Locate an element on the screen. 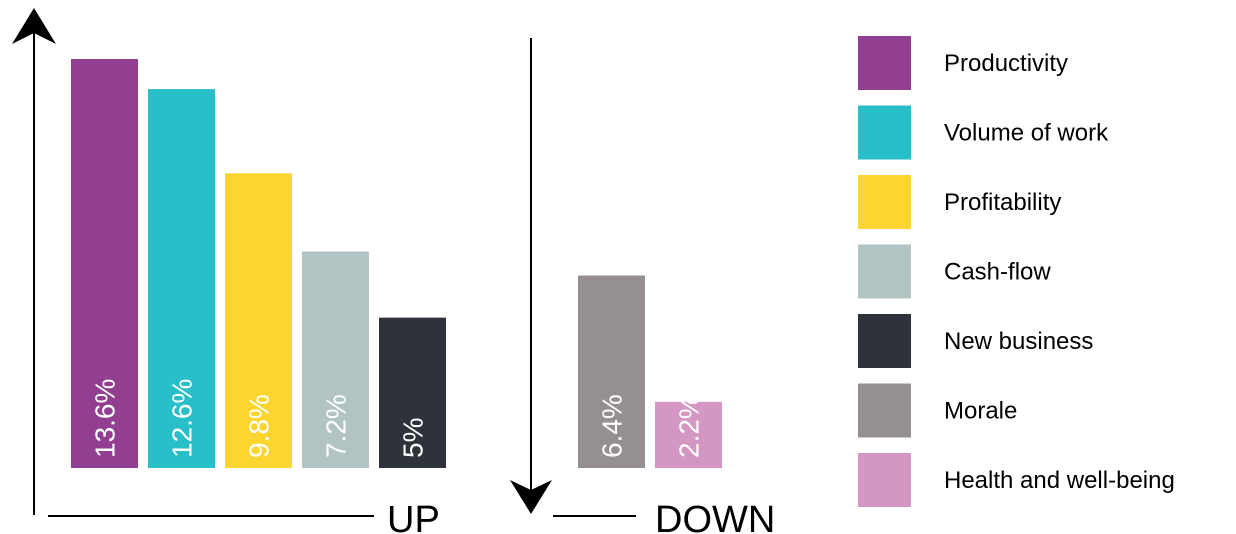 The height and width of the screenshot is (534, 1236). legend-label-productivity: Productivity is located at coordinates (1006, 63).